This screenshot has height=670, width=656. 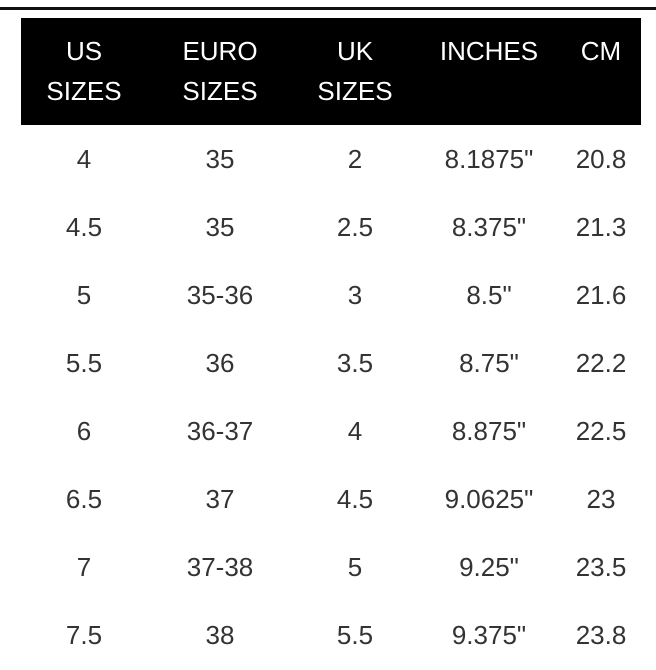 I want to click on header-cell: UK SIZES, so click(x=355, y=71).